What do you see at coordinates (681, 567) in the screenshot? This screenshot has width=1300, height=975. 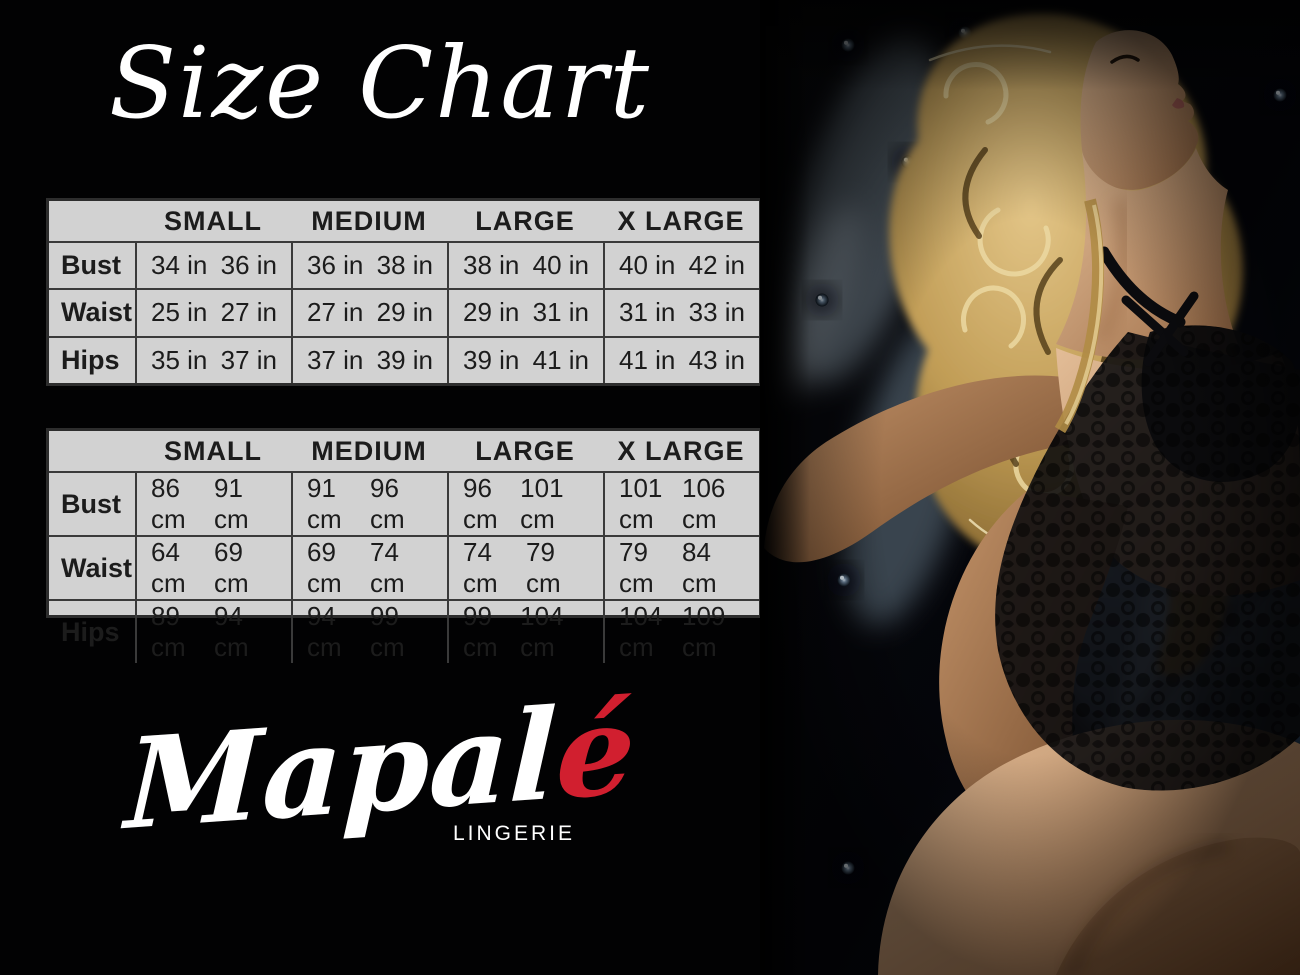 I see `size-cell: 79 cm 84 cm` at bounding box center [681, 567].